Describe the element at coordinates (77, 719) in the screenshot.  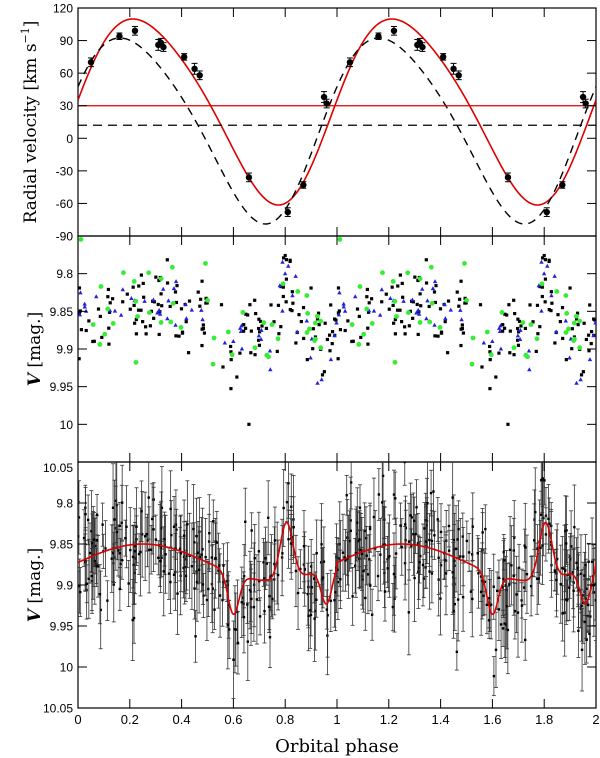
I see `xtick-label: 0` at that location.